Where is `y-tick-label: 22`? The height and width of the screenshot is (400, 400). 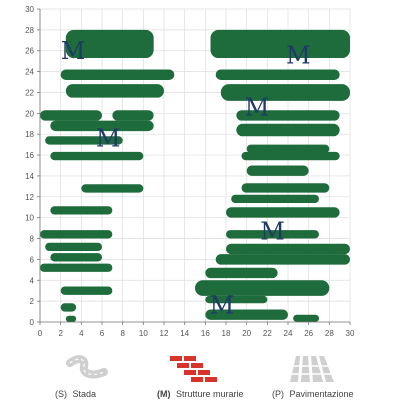 y-tick-label: 22 is located at coordinates (29, 92).